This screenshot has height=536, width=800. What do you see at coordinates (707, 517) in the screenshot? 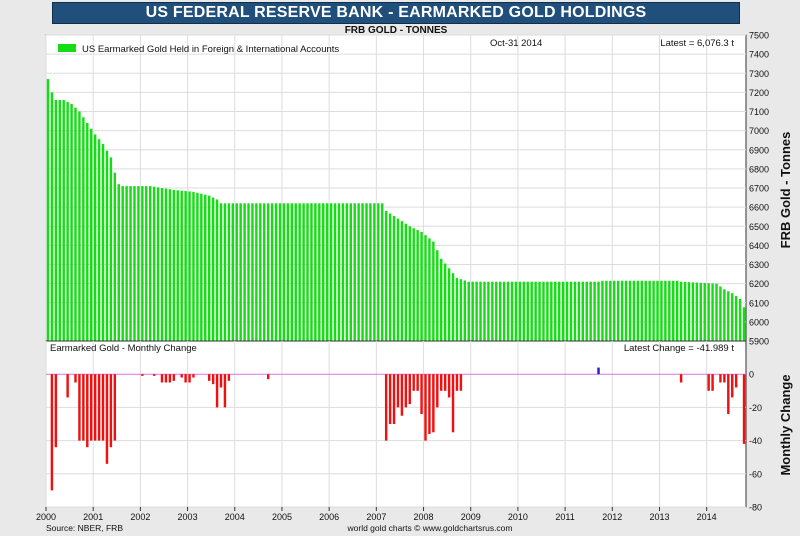
I see `x-tick: 2014` at bounding box center [707, 517].